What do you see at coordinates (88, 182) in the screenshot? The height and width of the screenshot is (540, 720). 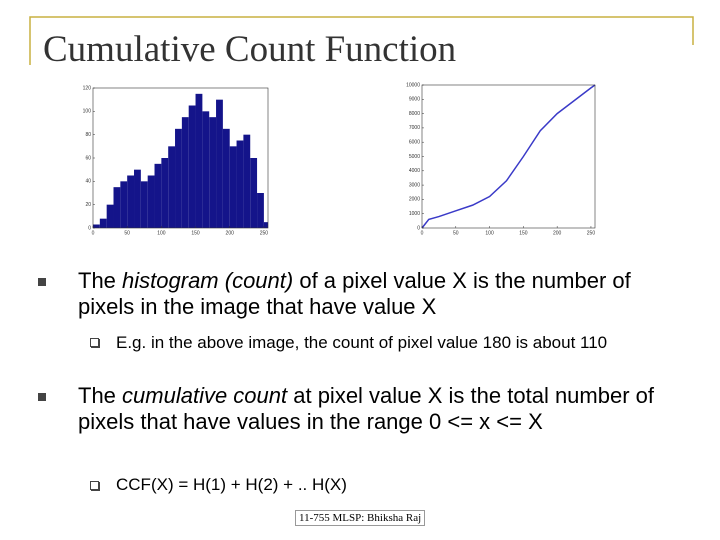 I see `y-tick-label: 40` at bounding box center [88, 182].